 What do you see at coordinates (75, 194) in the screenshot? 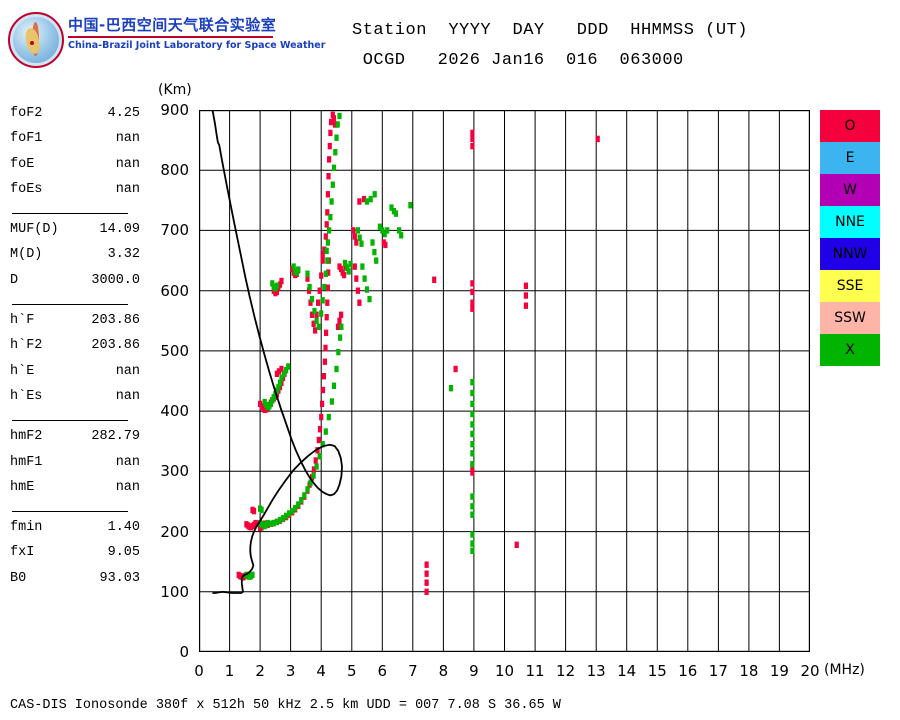
I see `param-row-foes: foEs nan` at bounding box center [75, 194].